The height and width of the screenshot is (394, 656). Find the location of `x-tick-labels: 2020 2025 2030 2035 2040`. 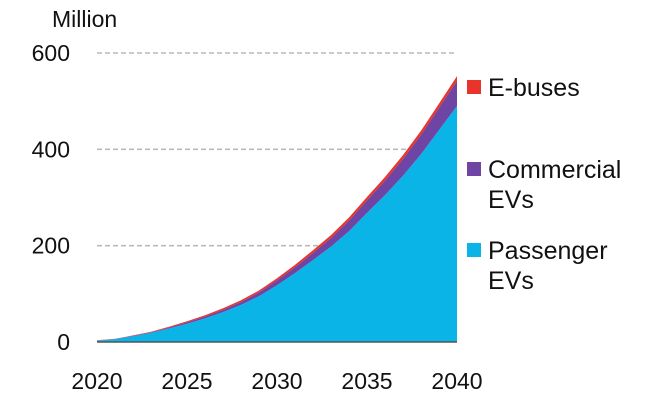

x-tick-labels: 2020 2025 2030 2035 2040 is located at coordinates (276, 381).